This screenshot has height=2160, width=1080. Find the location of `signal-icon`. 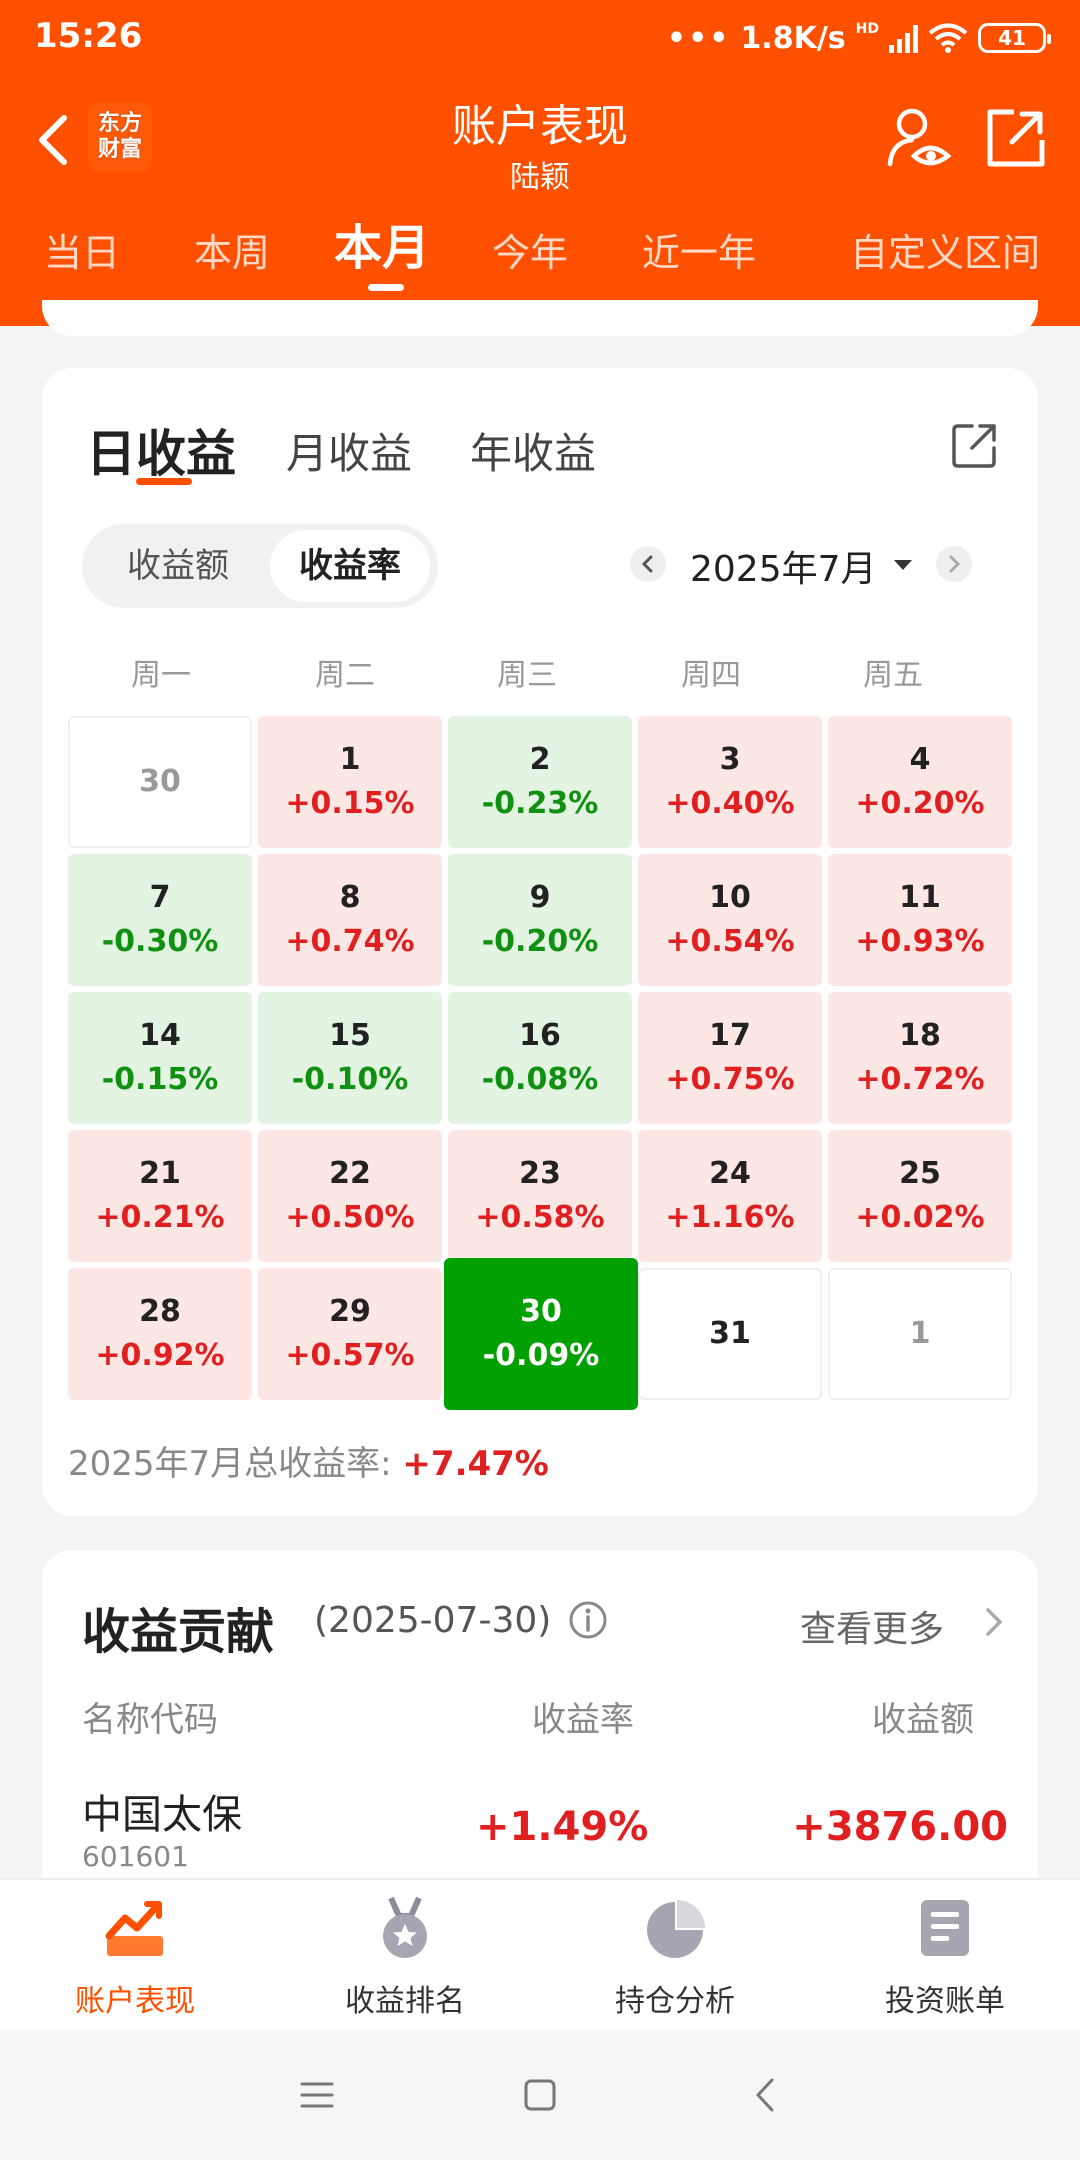

signal-icon is located at coordinates (903, 38).